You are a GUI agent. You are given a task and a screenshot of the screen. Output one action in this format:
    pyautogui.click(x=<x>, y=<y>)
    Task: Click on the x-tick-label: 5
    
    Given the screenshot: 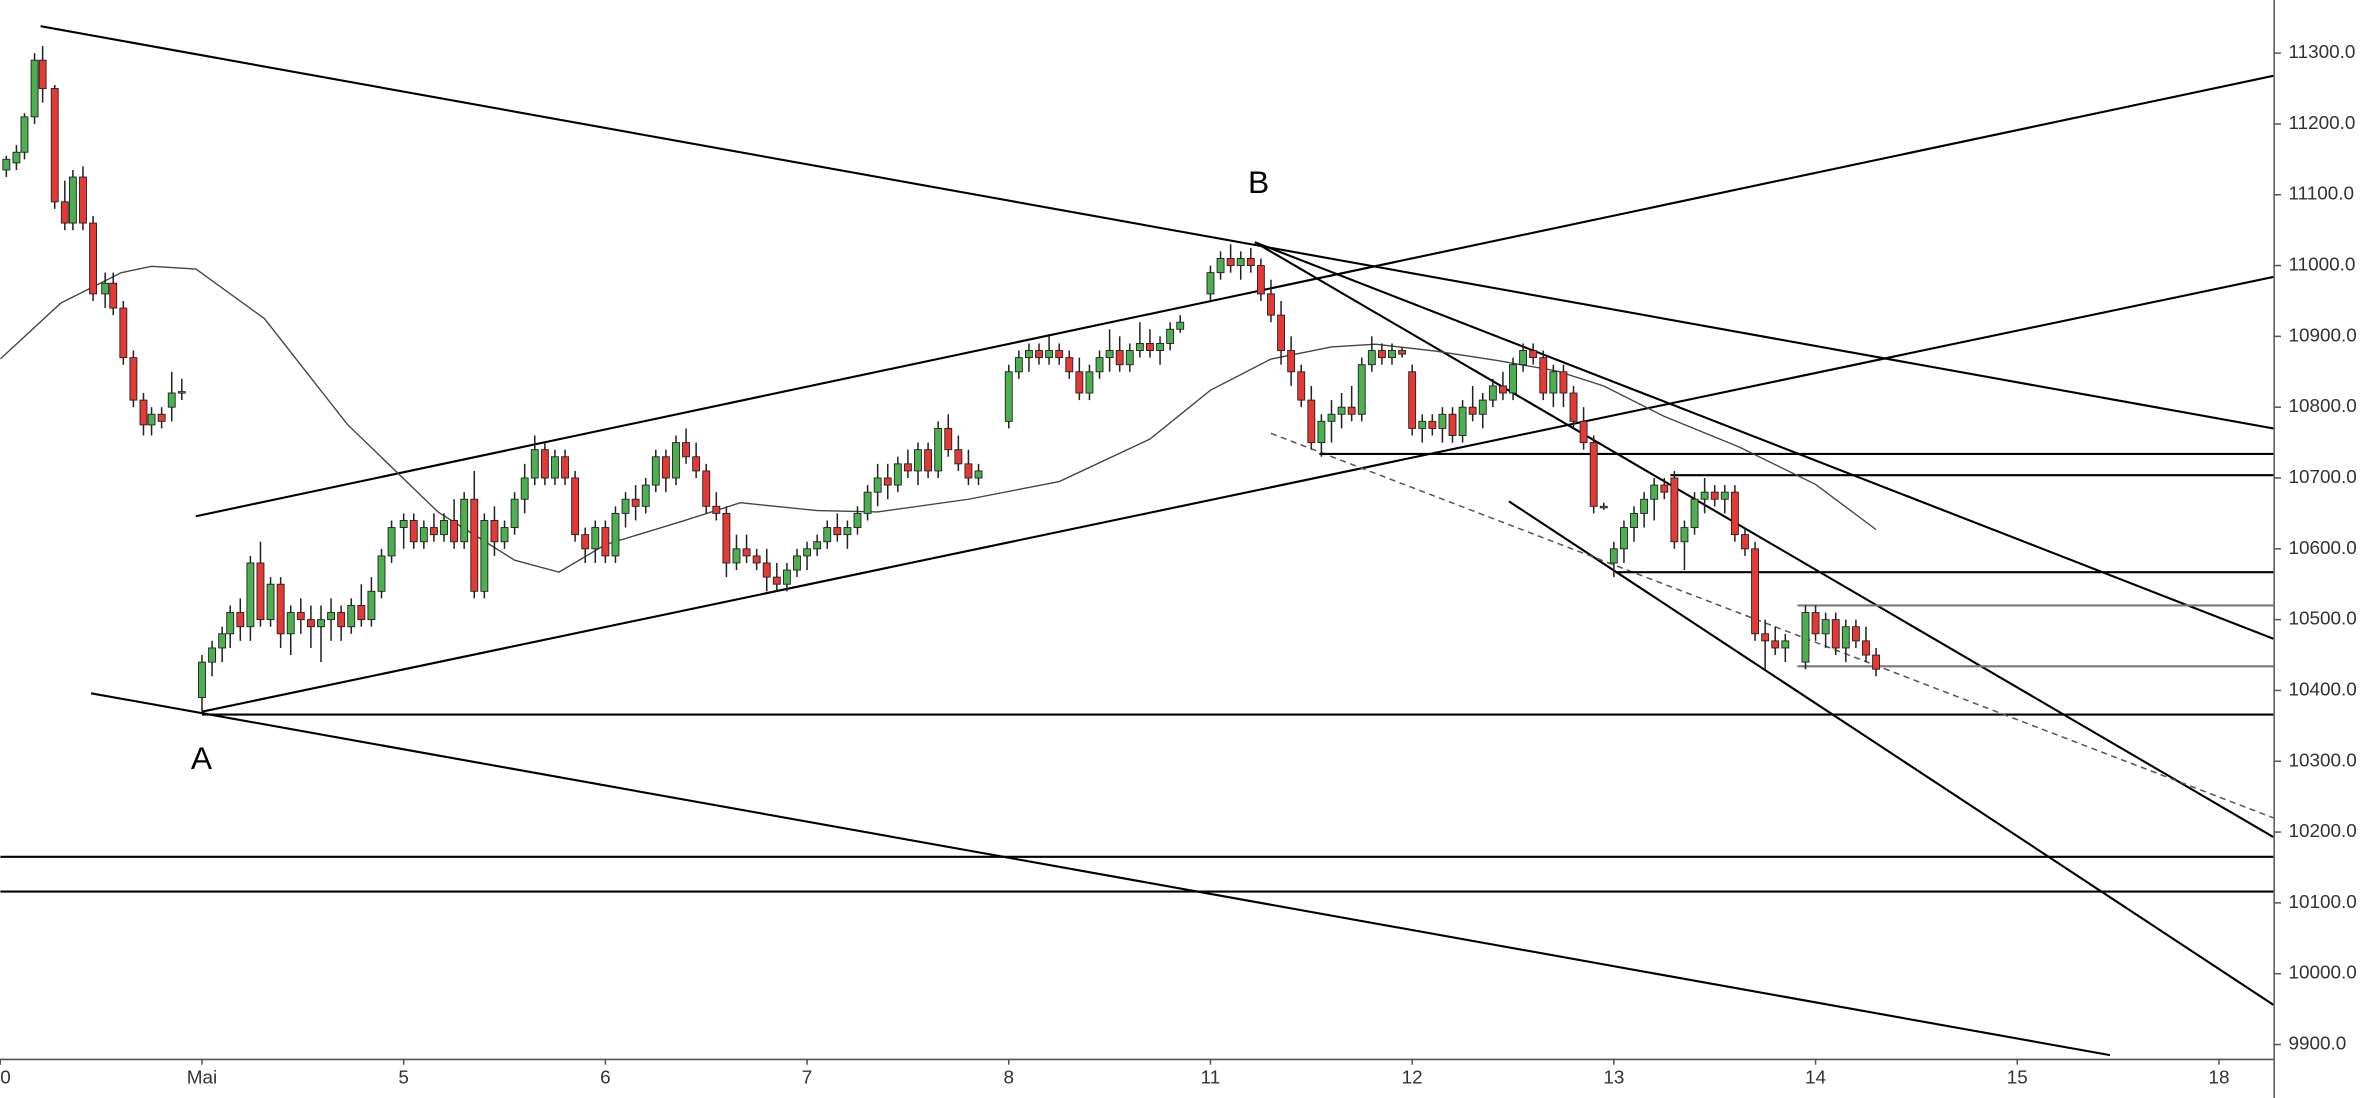 What is the action you would take?
    pyautogui.click(x=403, y=1077)
    